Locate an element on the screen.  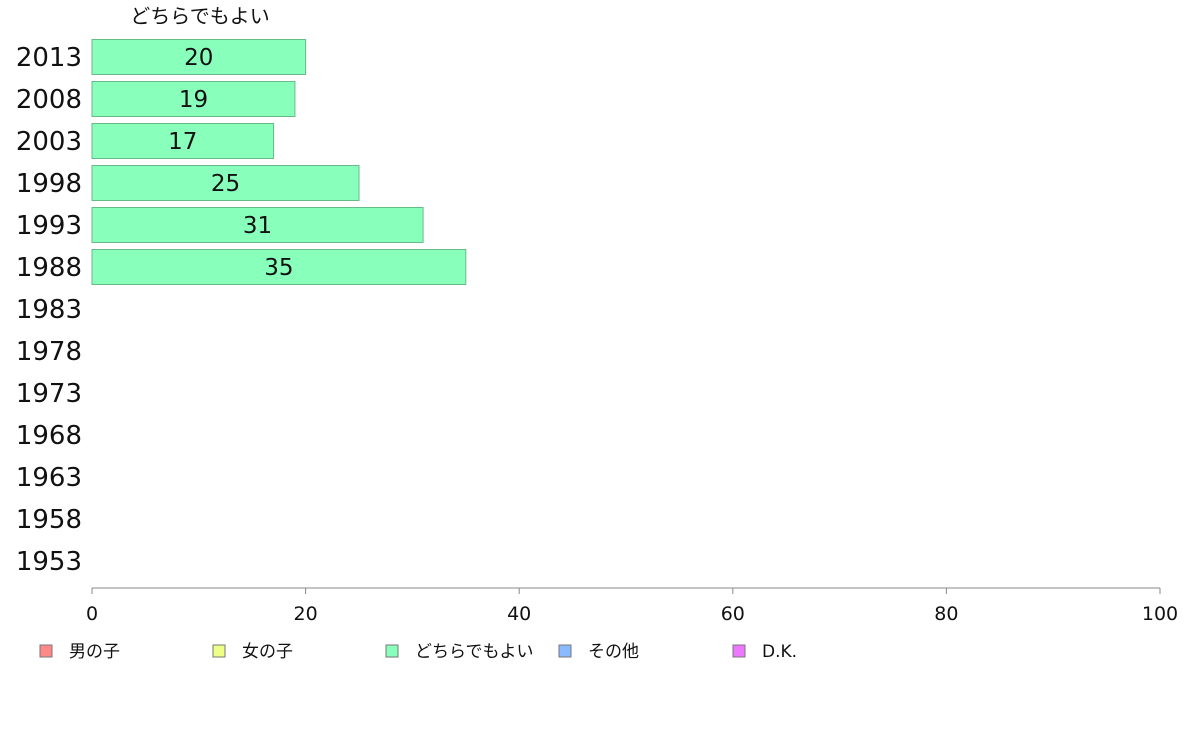
legend-label-4: D.K. is located at coordinates (779, 652).